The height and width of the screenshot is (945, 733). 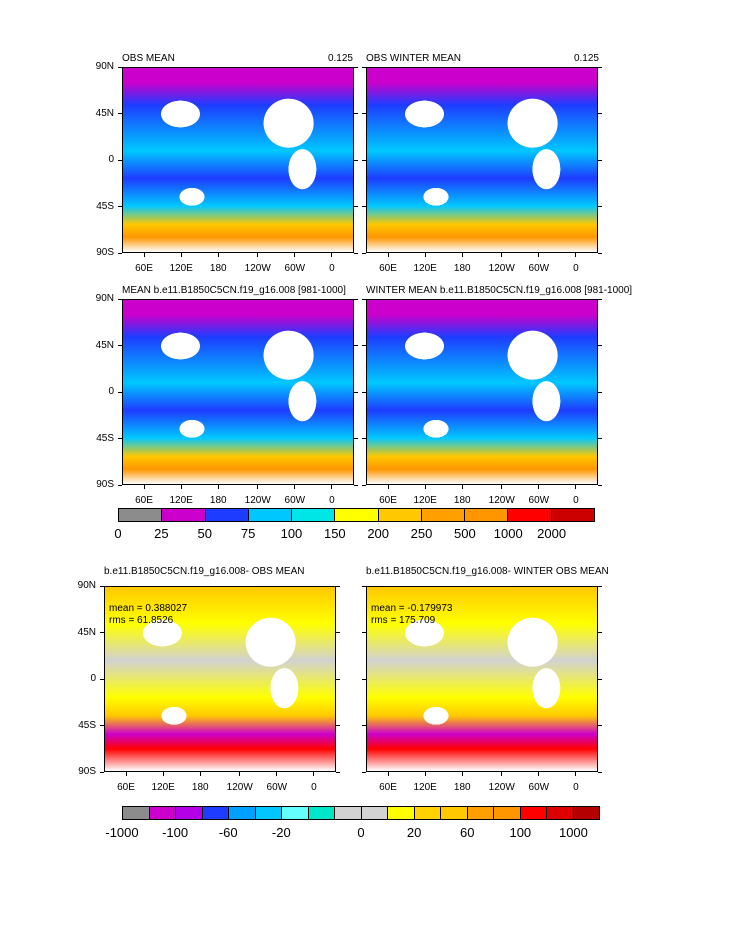 I want to click on colorbar-label: 1000, so click(x=573, y=832).